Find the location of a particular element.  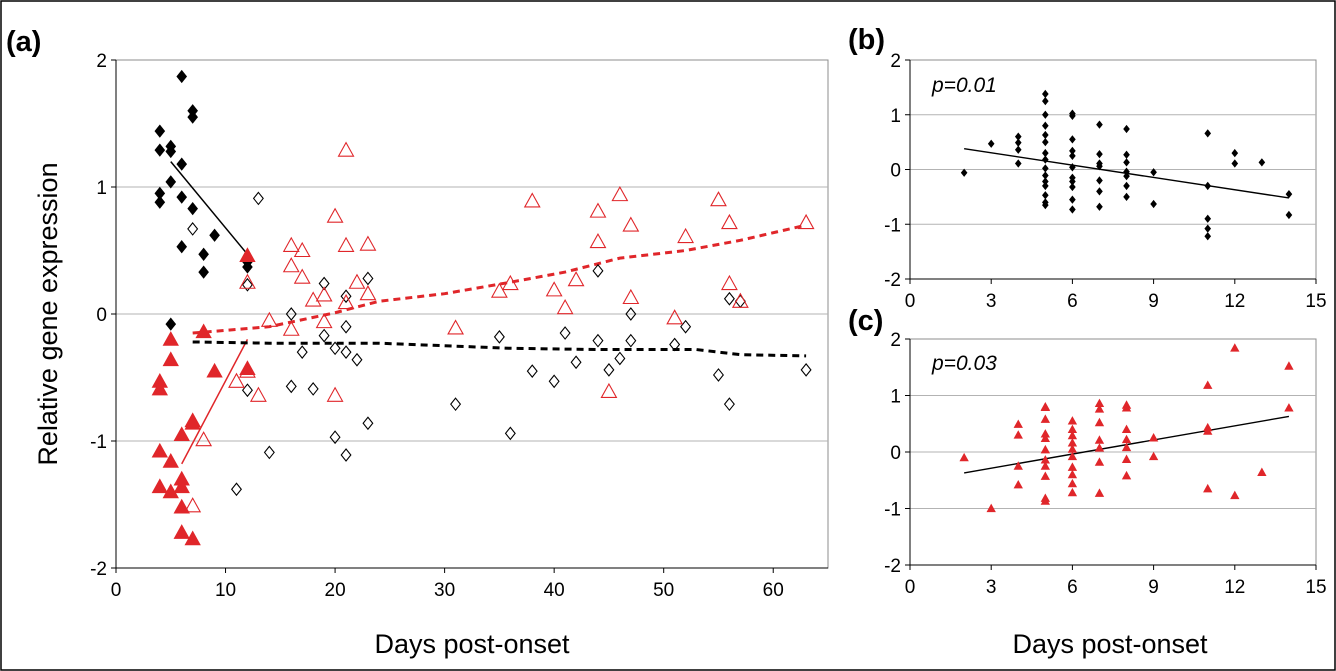

b-x-tick-label: 12 is located at coordinates (1234, 301).